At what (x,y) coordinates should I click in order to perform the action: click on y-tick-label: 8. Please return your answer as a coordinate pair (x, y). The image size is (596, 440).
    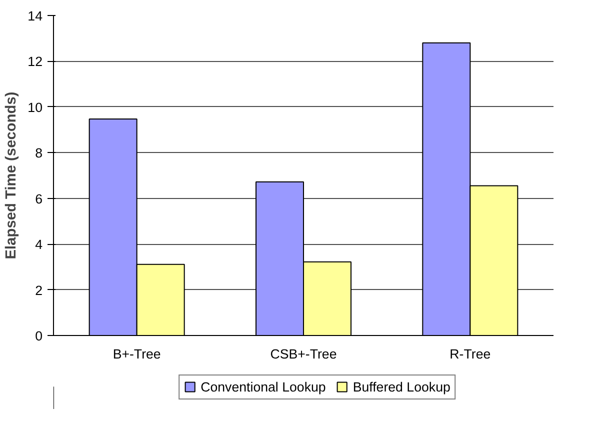
    Looking at the image, I should click on (39, 153).